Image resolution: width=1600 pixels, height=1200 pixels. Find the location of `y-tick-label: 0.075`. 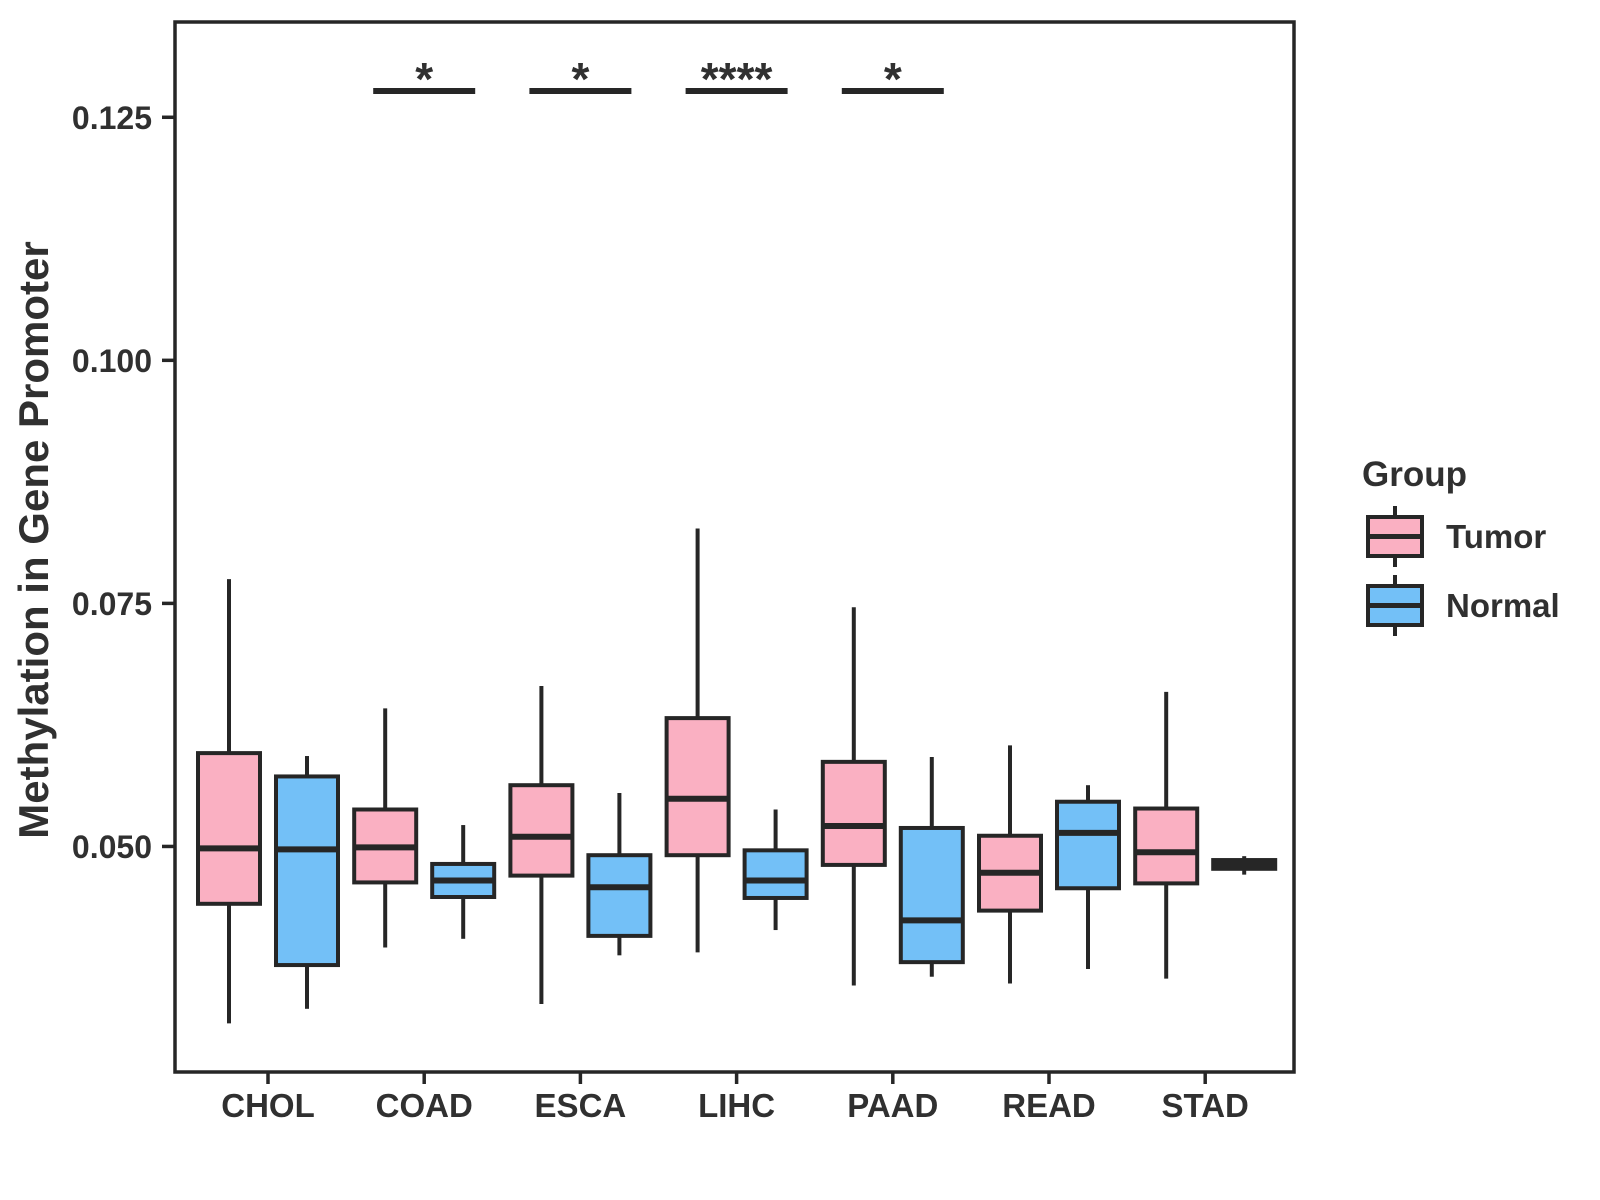

y-tick-label: 0.075 is located at coordinates (112, 604).